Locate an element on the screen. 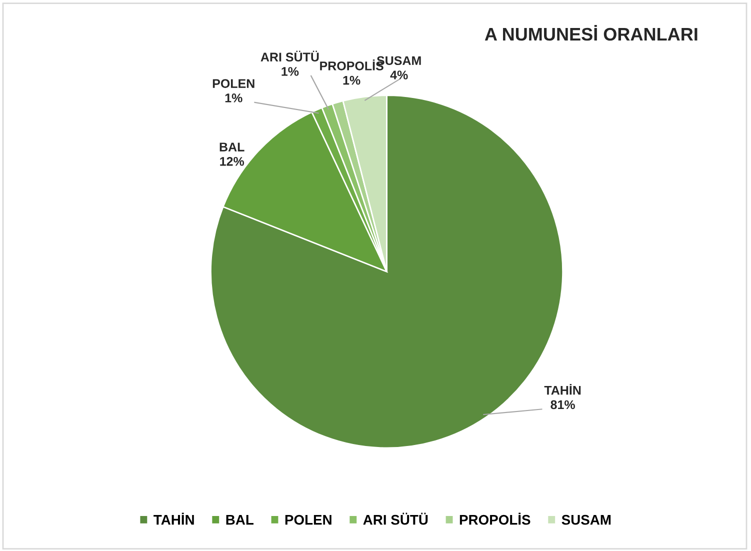  legend-label: SUSAM is located at coordinates (586, 519).